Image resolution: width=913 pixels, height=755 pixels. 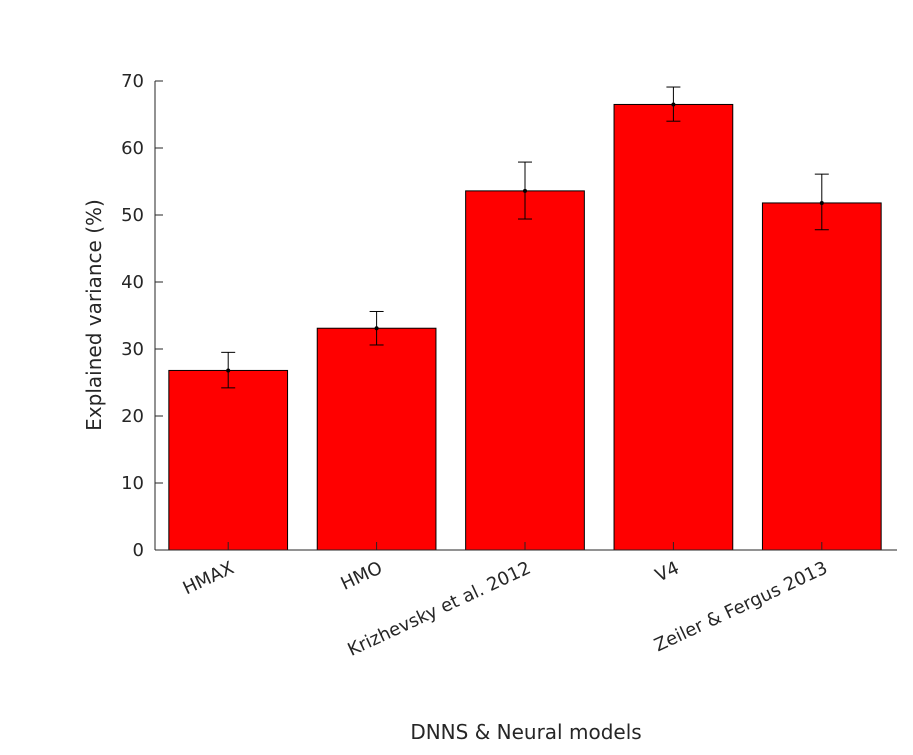 What do you see at coordinates (525, 732) in the screenshot?
I see `x-axis-label: DNNS & Neural models` at bounding box center [525, 732].